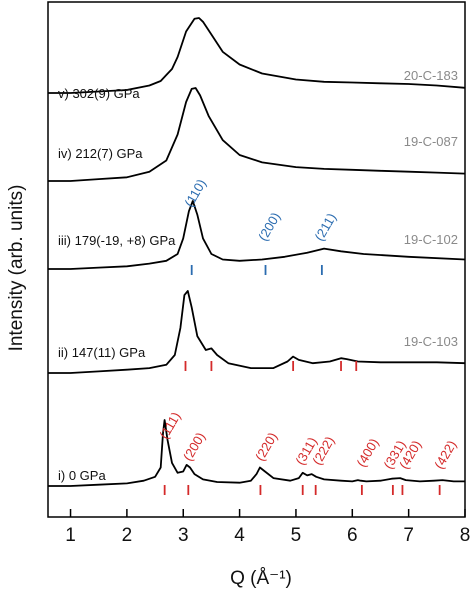  I want to click on hkl-label-i-0-gpa-422: (422), so click(445, 455).